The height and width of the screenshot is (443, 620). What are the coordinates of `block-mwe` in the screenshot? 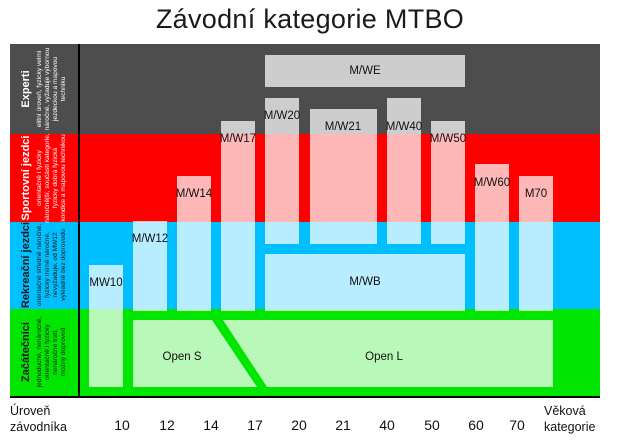 It's located at (365, 71).